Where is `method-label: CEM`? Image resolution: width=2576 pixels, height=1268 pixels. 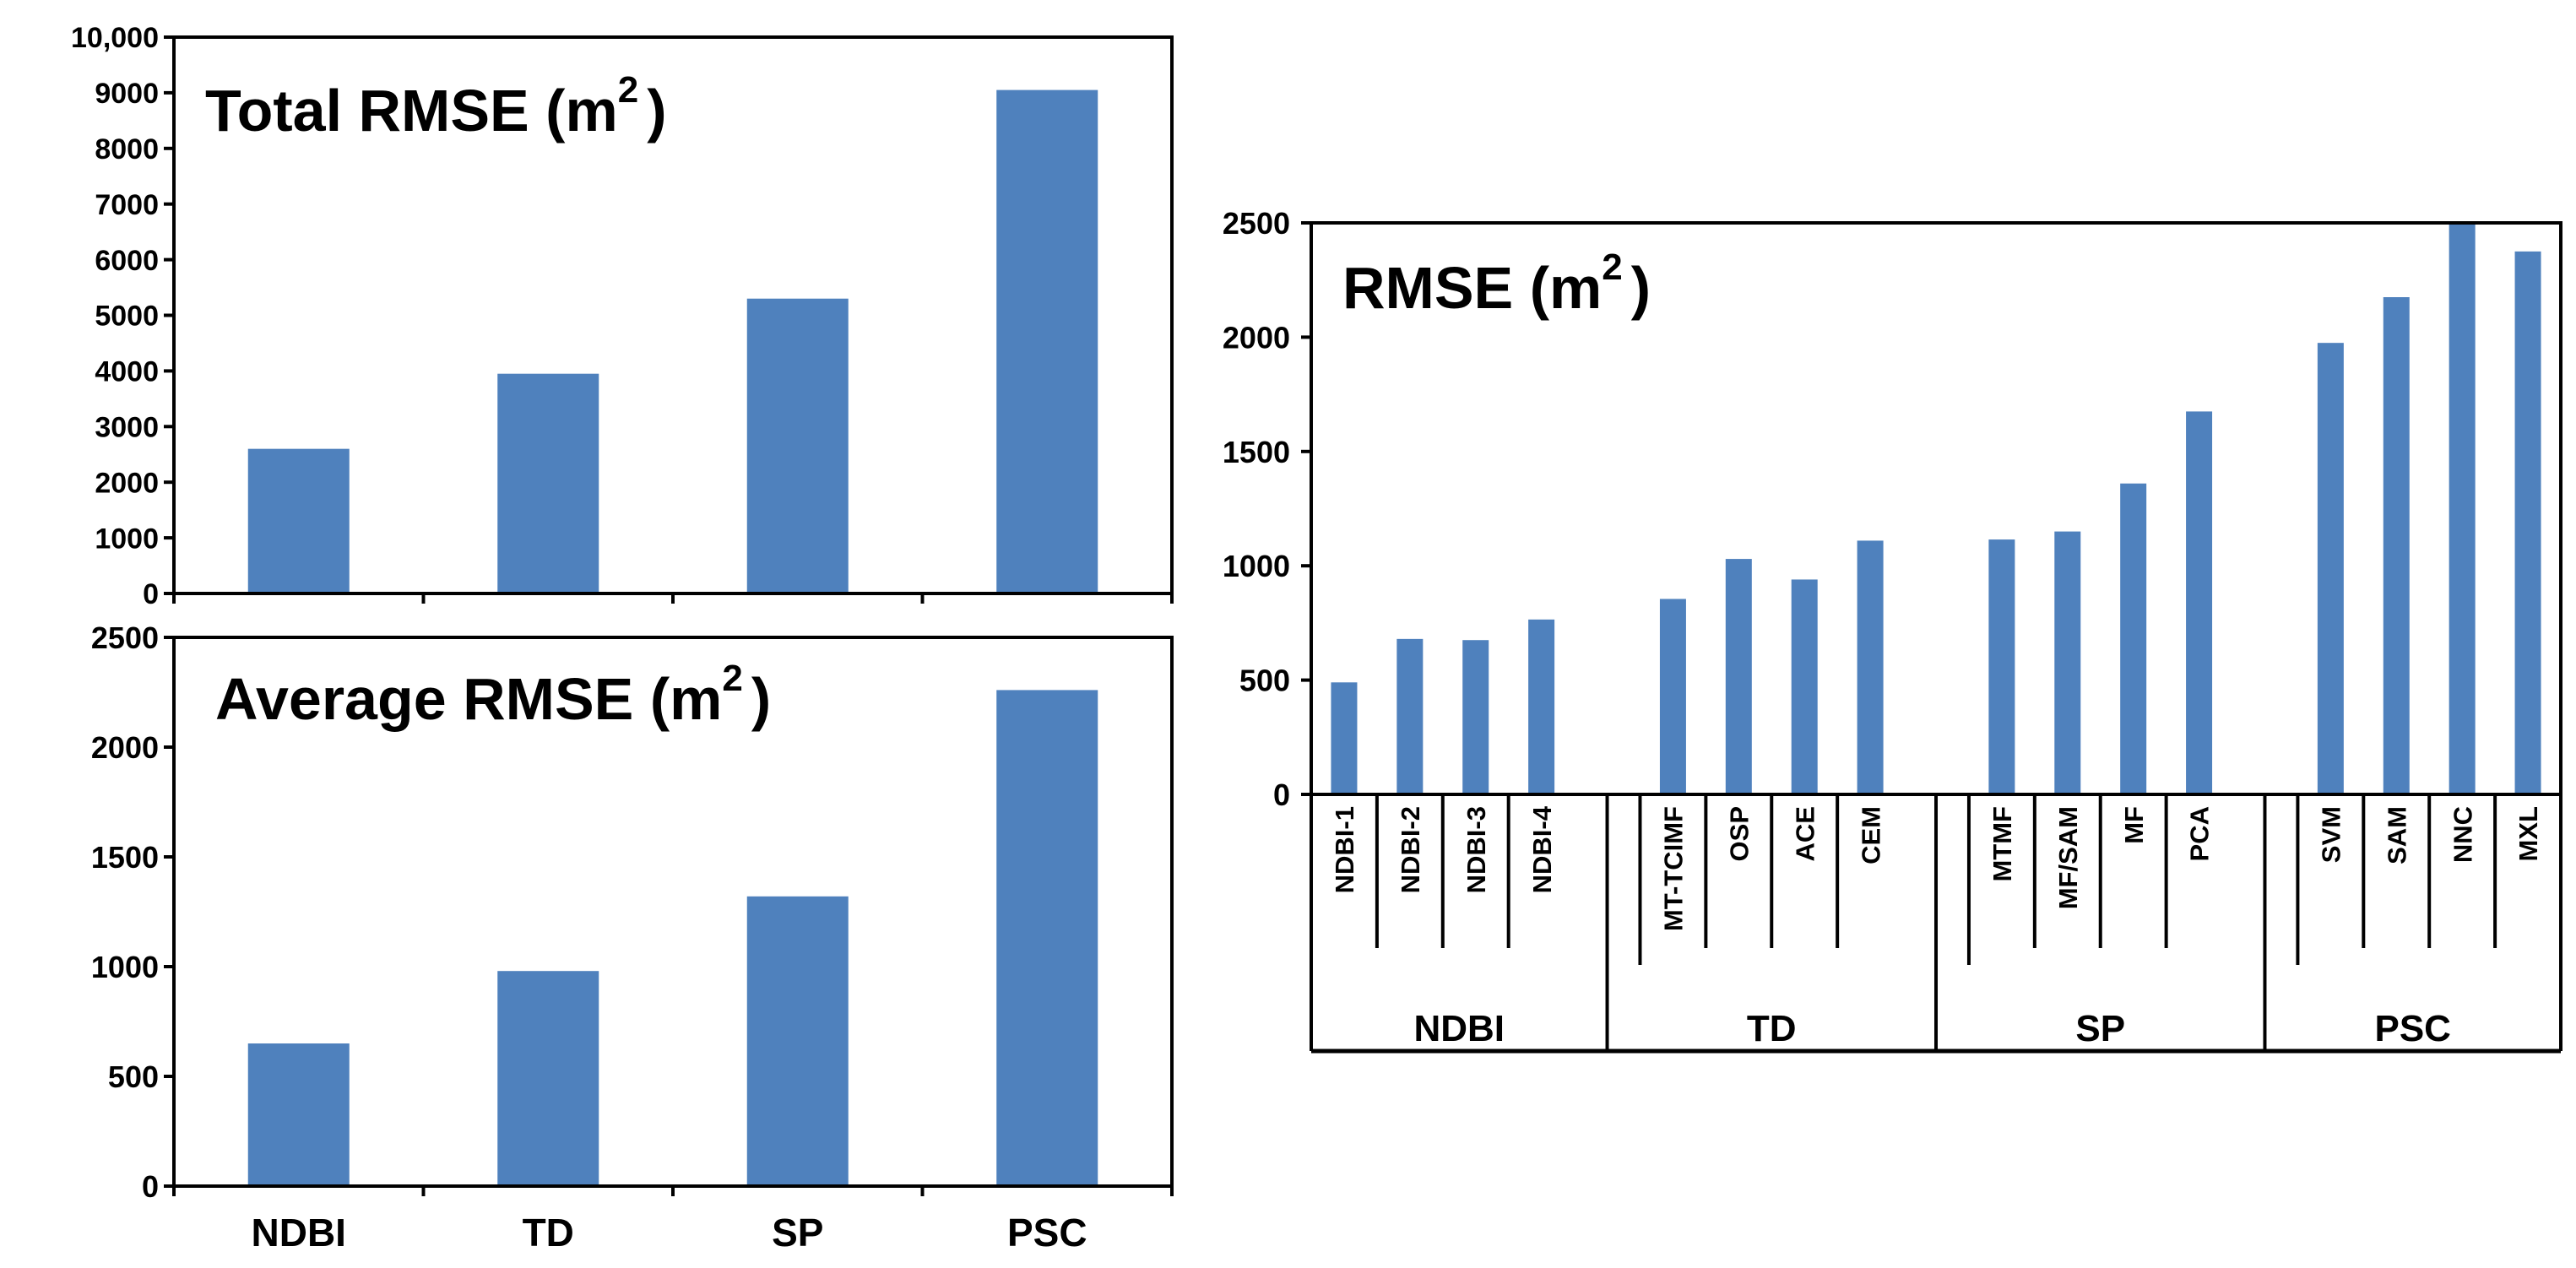
method-label: CEM is located at coordinates (1871, 835).